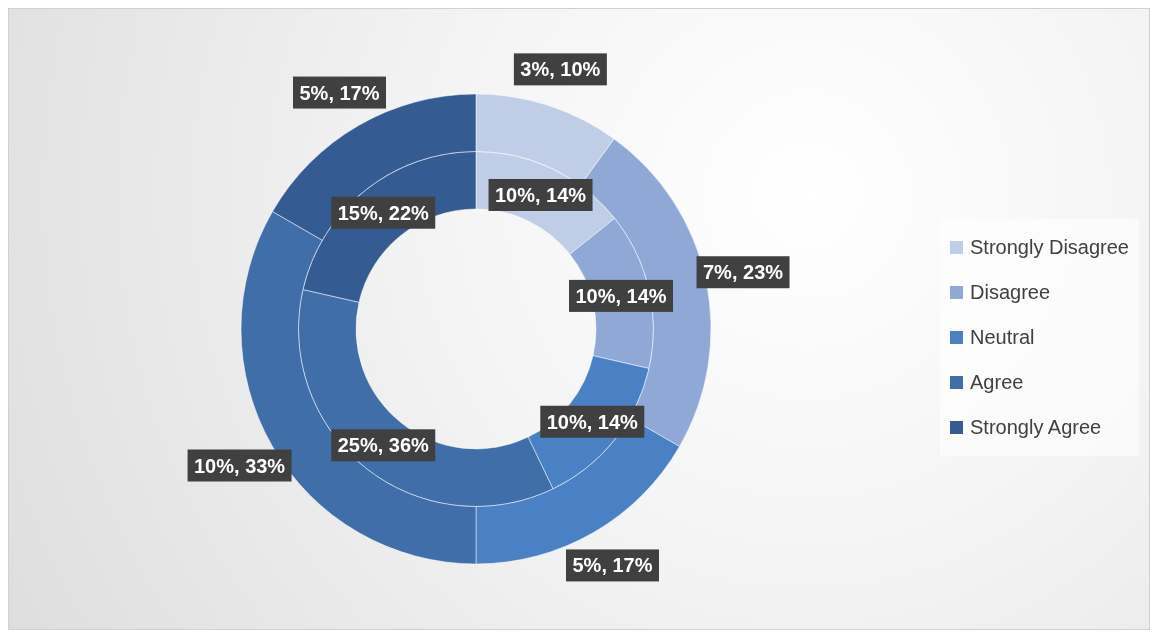 The width and height of the screenshot is (1156, 636). Describe the element at coordinates (383, 212) in the screenshot. I see `data-label: 15%, 22%` at that location.